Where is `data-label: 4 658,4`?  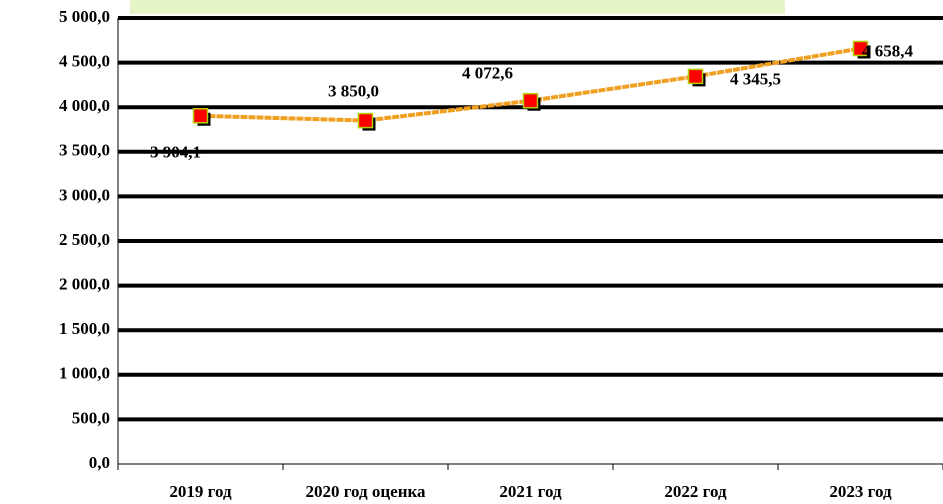 data-label: 4 658,4 is located at coordinates (888, 50).